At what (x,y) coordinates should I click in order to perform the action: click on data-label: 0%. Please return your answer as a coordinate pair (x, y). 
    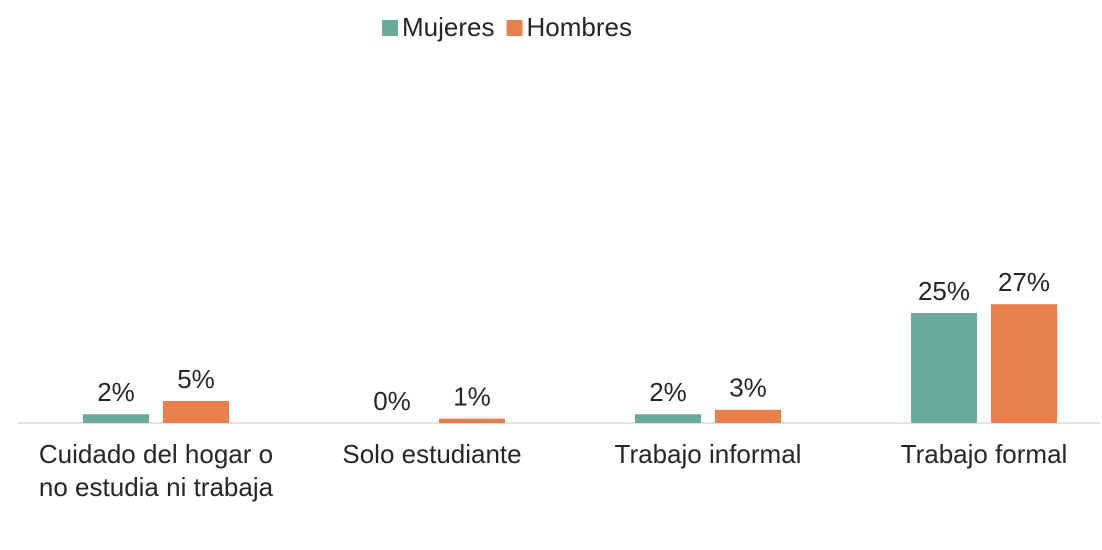
    Looking at the image, I should click on (392, 401).